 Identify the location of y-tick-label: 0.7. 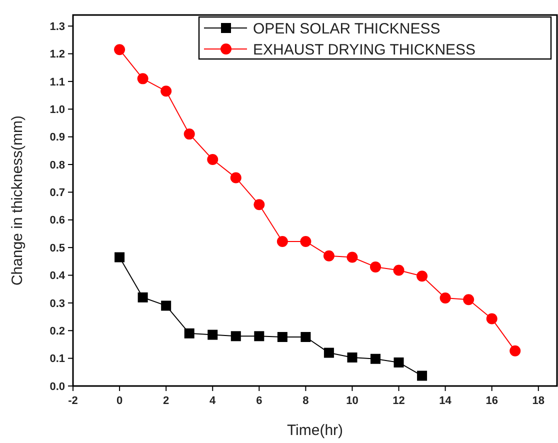
(57, 193).